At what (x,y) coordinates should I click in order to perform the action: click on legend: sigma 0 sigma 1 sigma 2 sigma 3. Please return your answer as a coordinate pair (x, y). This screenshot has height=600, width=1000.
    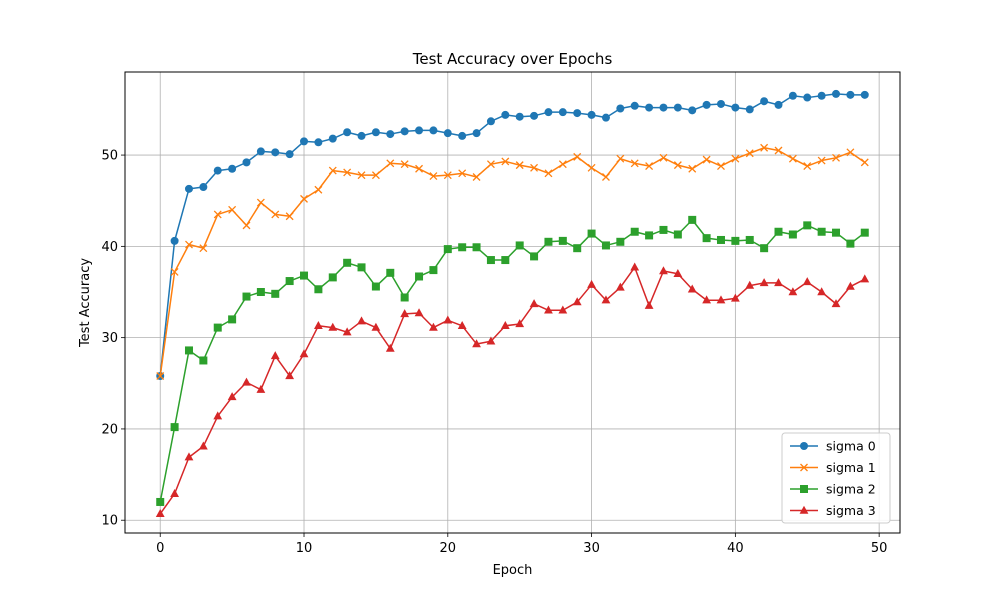
    Looking at the image, I should click on (836, 478).